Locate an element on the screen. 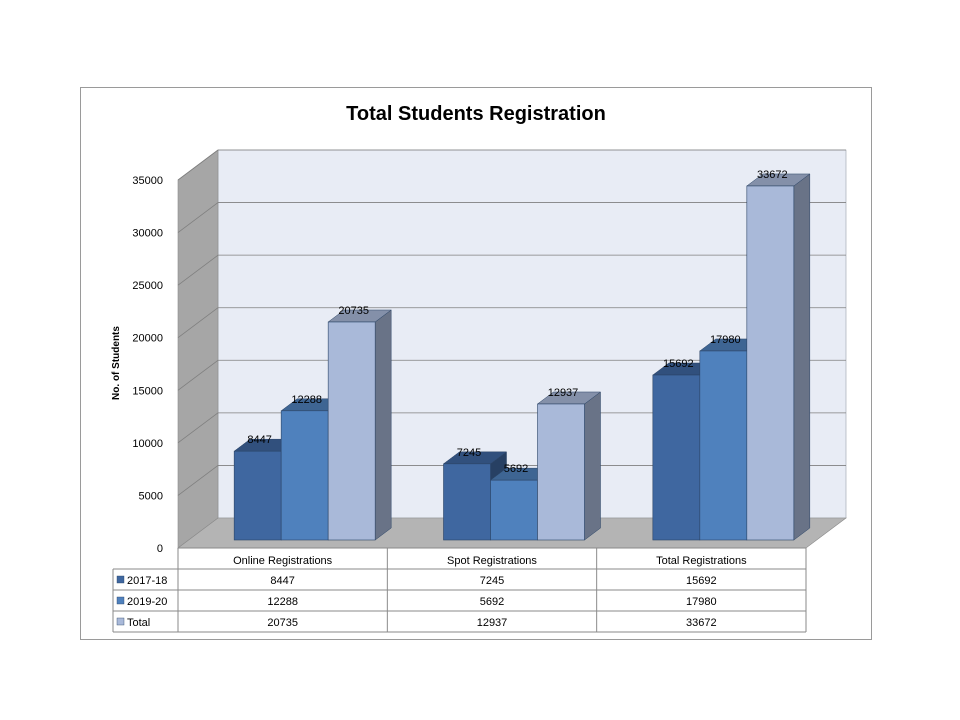  y-axis-ticks: 0 5000 10000 15000 20000 25000 30000 35000 is located at coordinates (147, 365).